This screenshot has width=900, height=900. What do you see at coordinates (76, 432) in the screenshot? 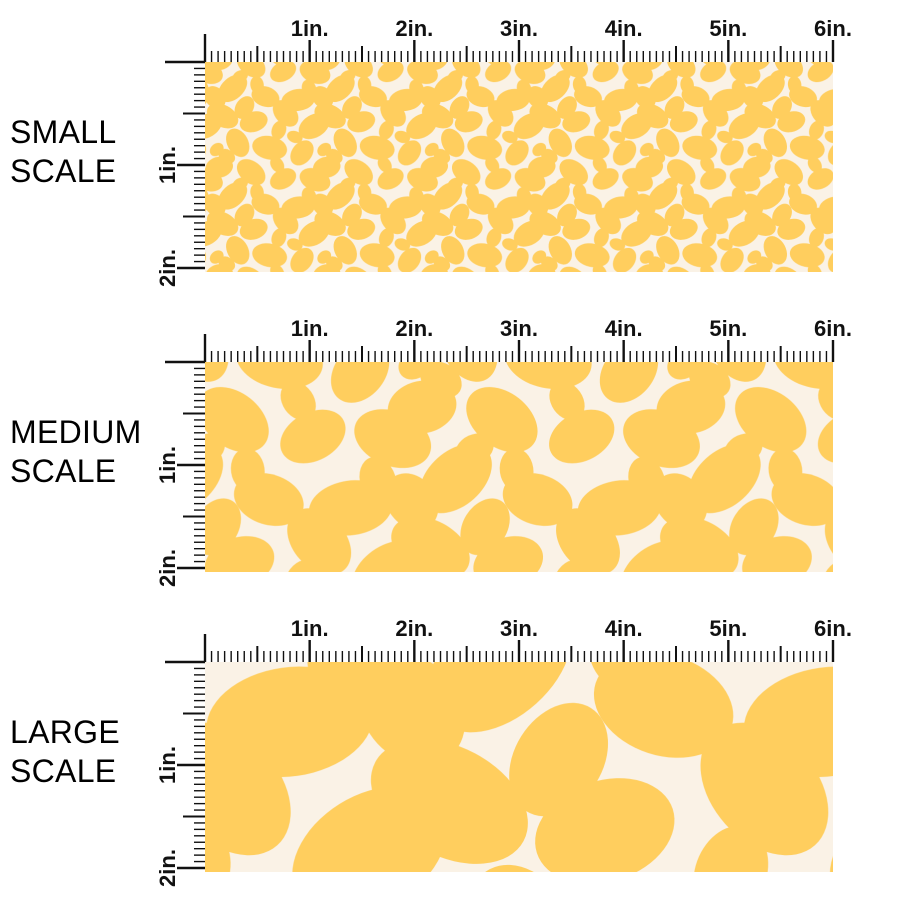
I see `scale-name-line1: MEDIUM` at bounding box center [76, 432].